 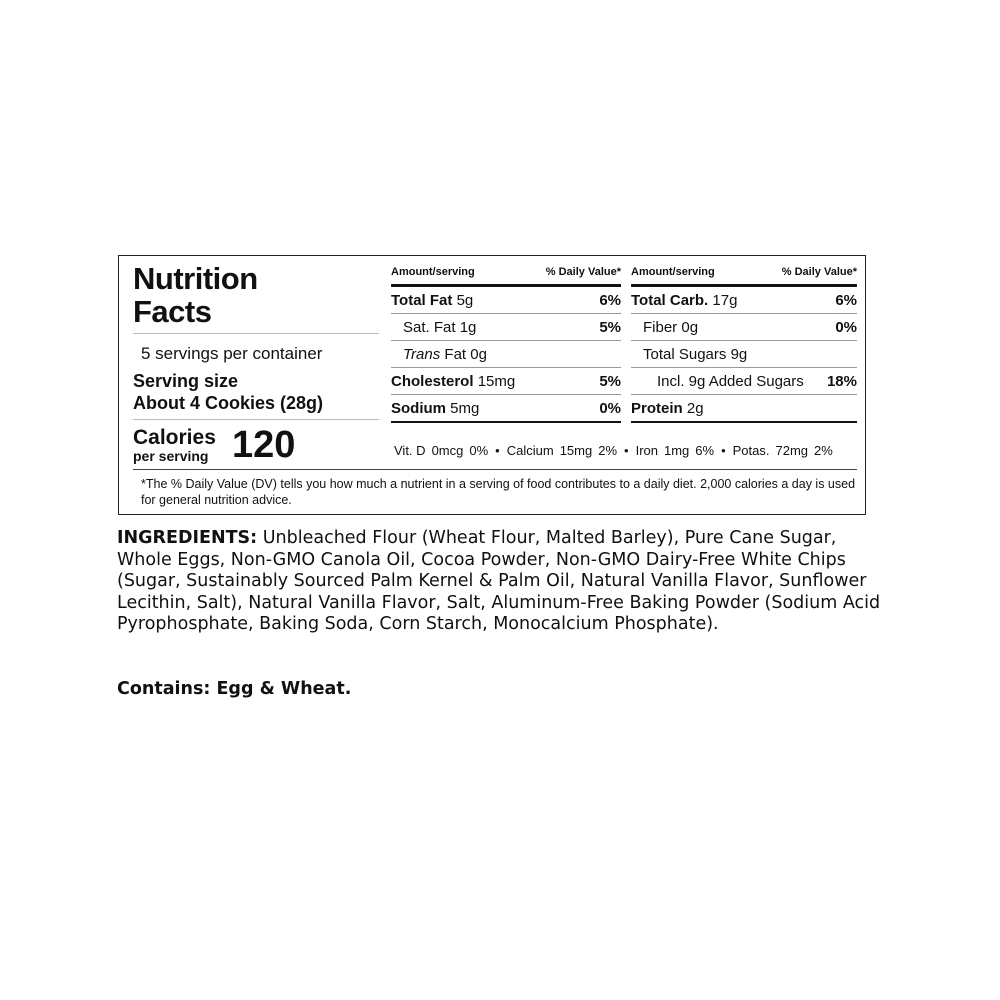 I want to click on nutrient-row: Trans Fat 0g, so click(x=506, y=354).